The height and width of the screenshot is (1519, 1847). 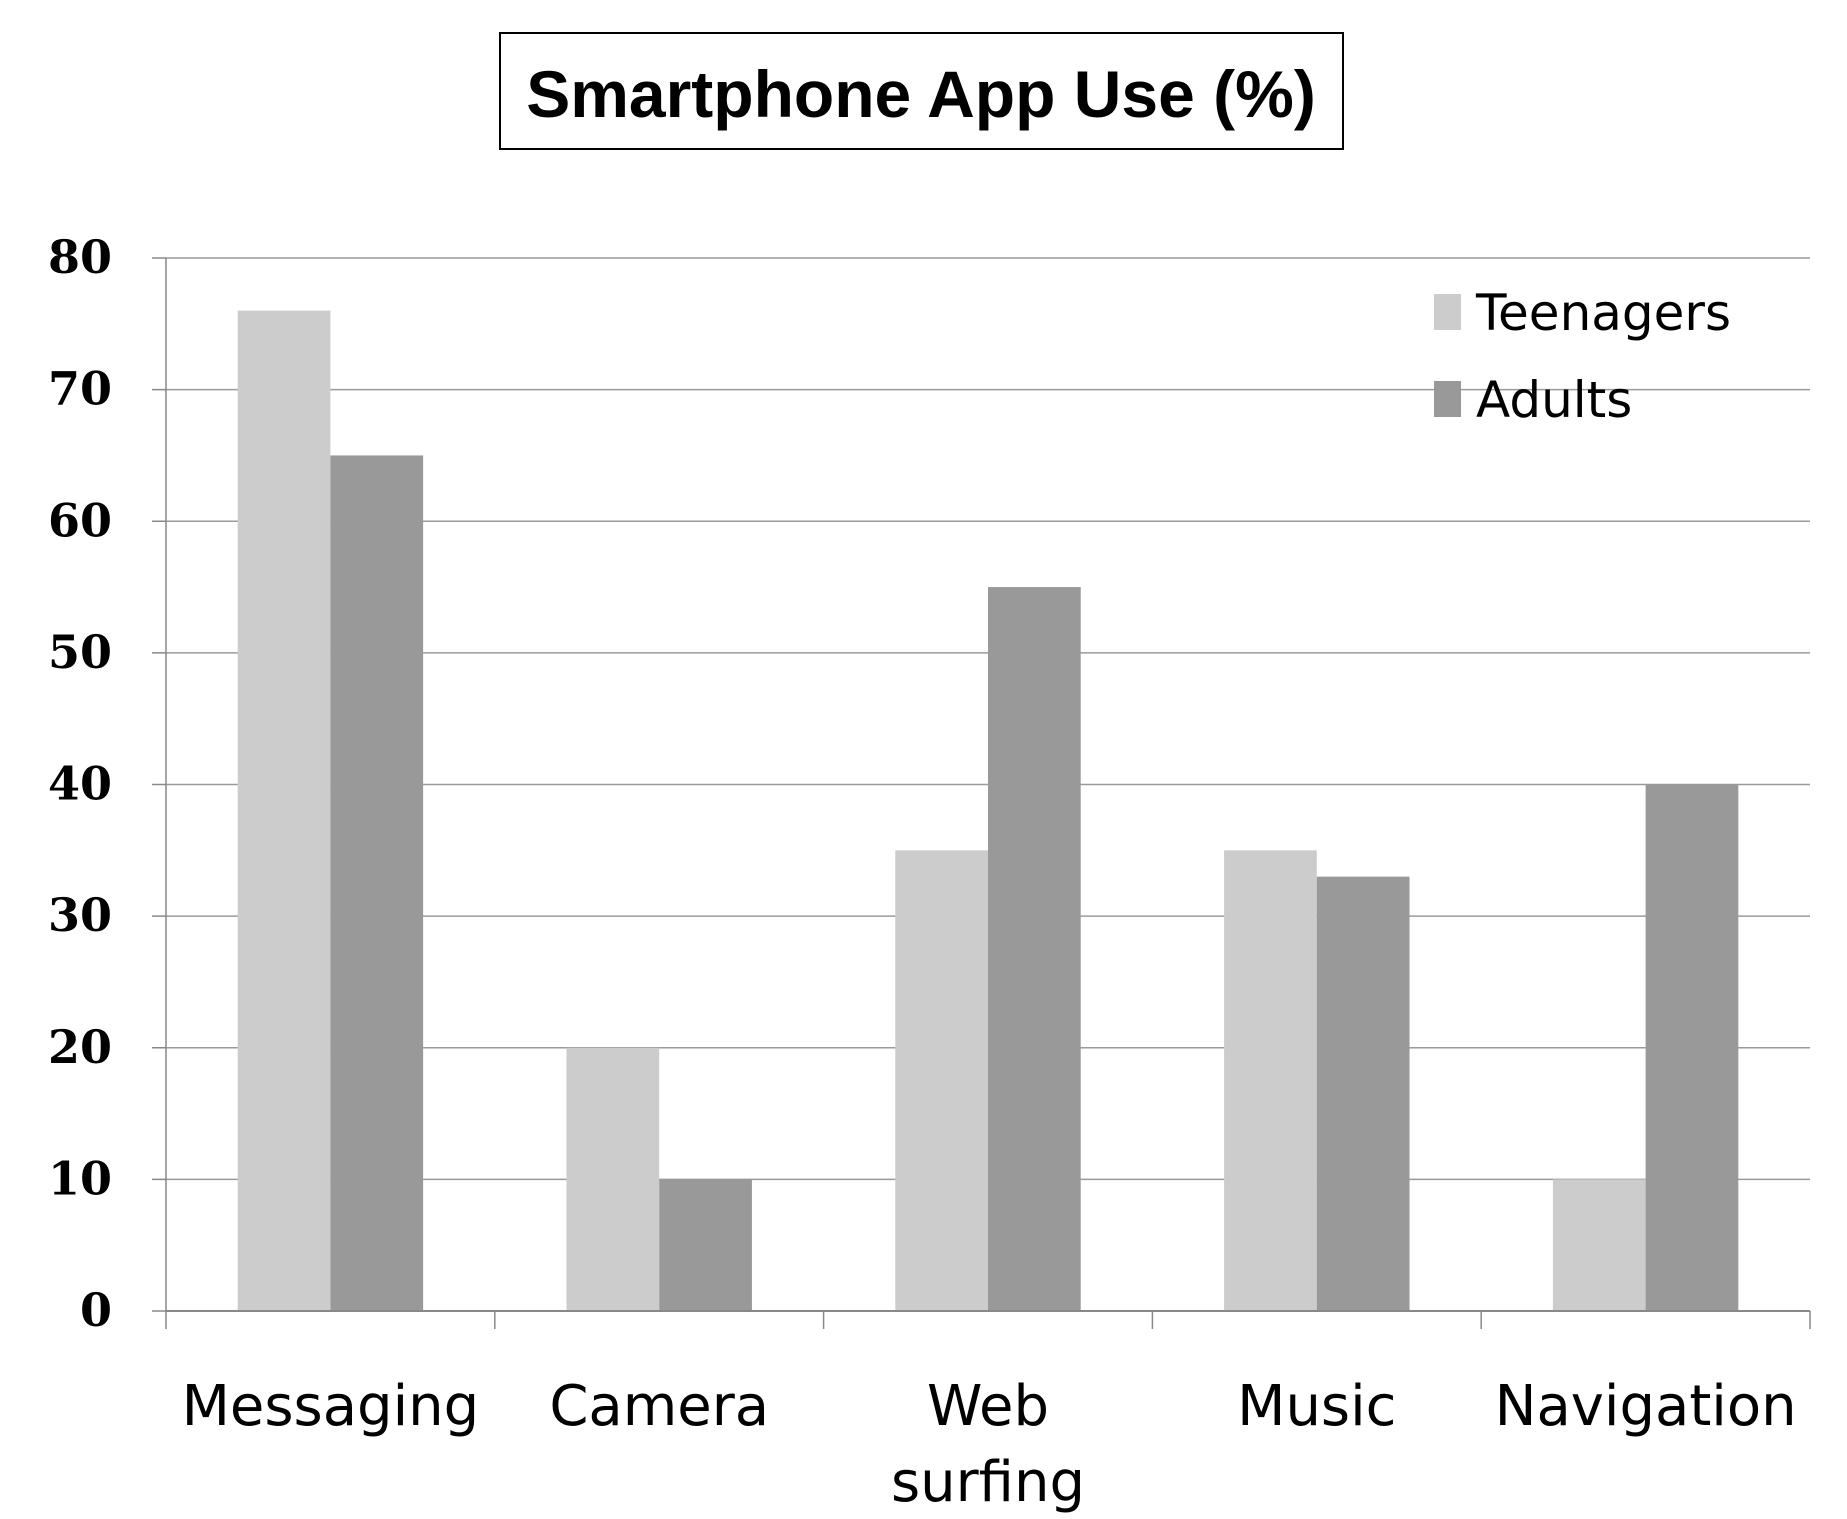 What do you see at coordinates (1316, 1406) in the screenshot?
I see `x-tick-label: Music` at bounding box center [1316, 1406].